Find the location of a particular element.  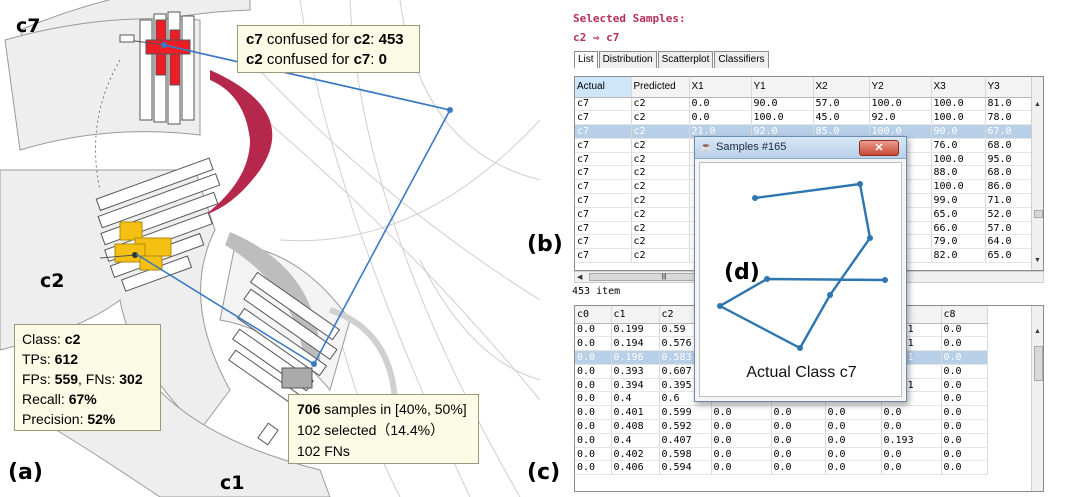

table-cell: 81.0 is located at coordinates (1008, 104).